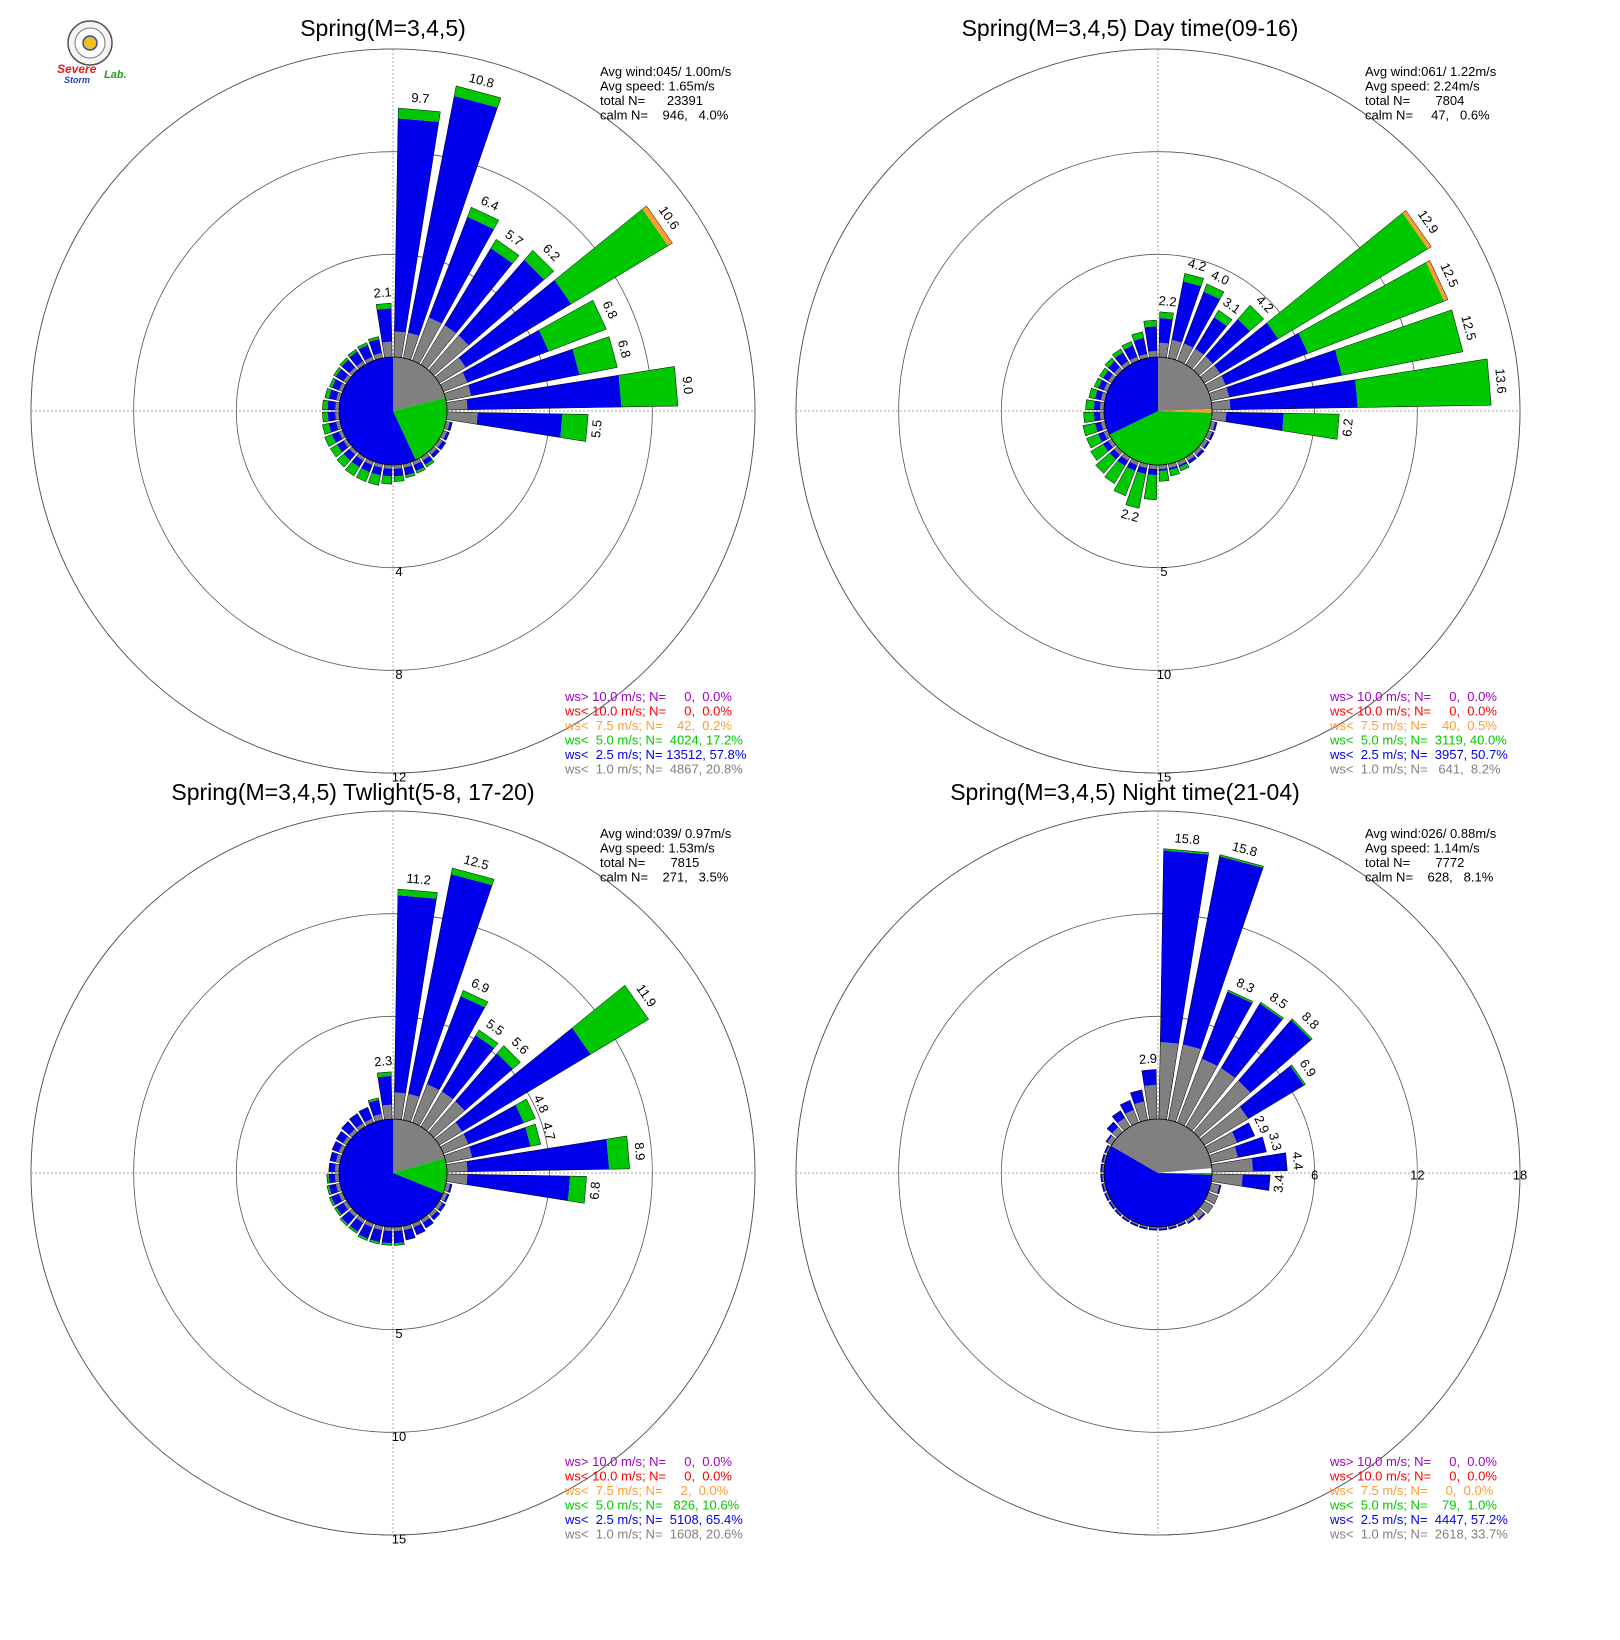  Describe the element at coordinates (664, 115) in the screenshot. I see `stats-line: calm N= 946, 4.0%` at that location.